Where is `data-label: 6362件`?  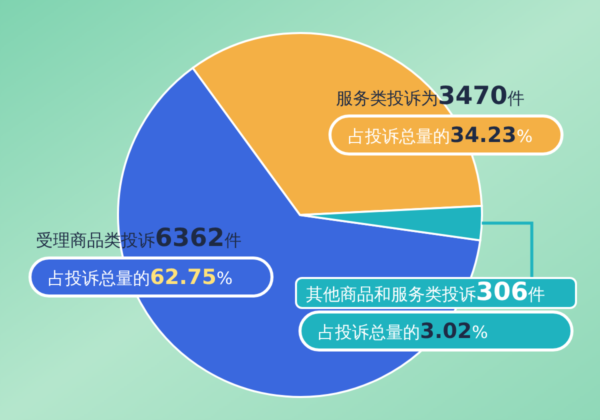 data-label: 6362件 is located at coordinates (198, 237).